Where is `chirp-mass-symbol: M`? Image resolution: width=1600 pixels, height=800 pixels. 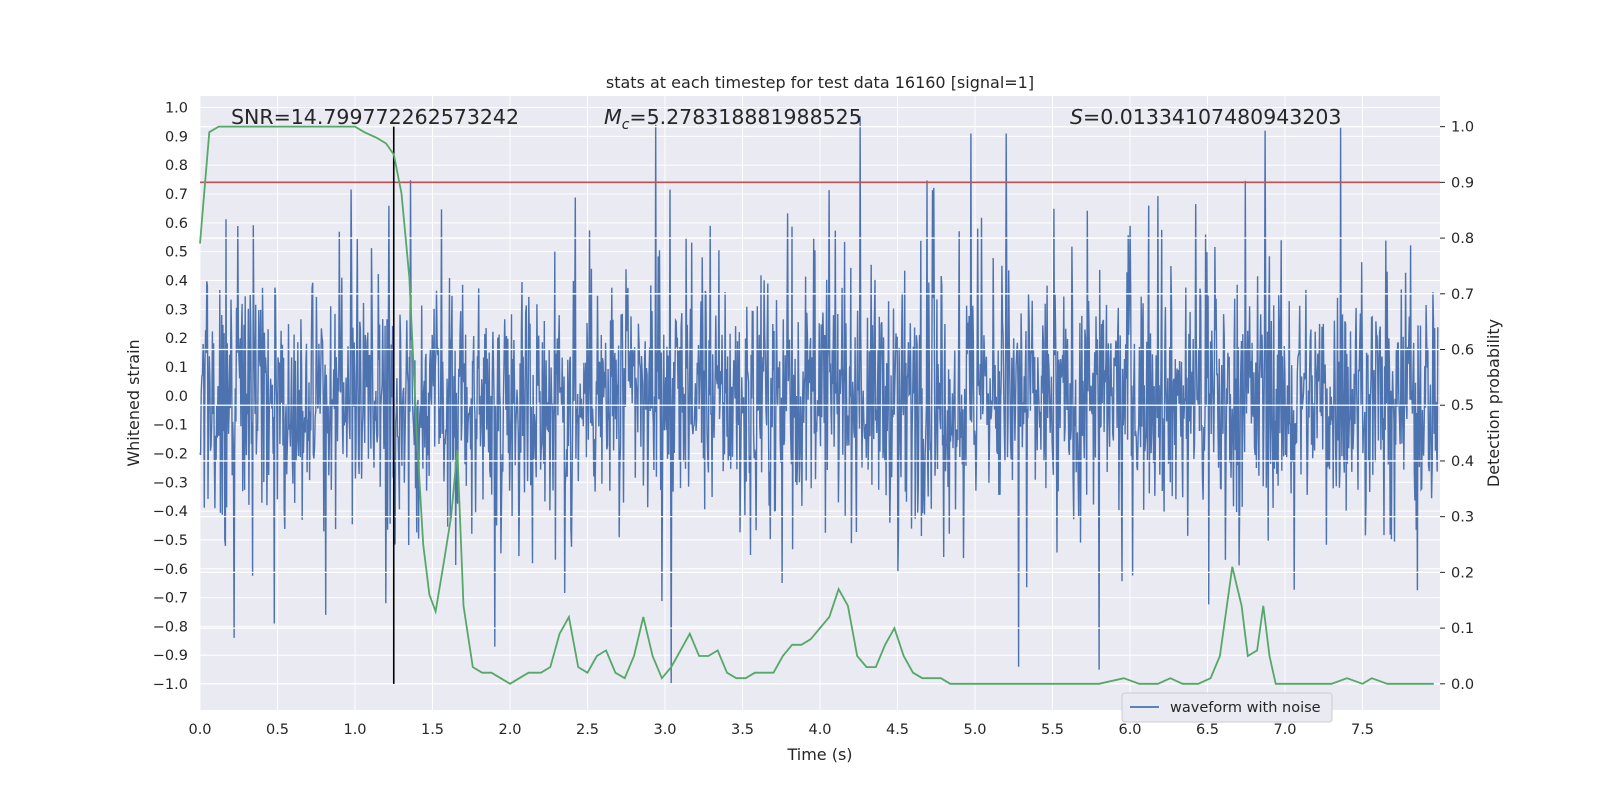 chirp-mass-symbol: M is located at coordinates (613, 117).